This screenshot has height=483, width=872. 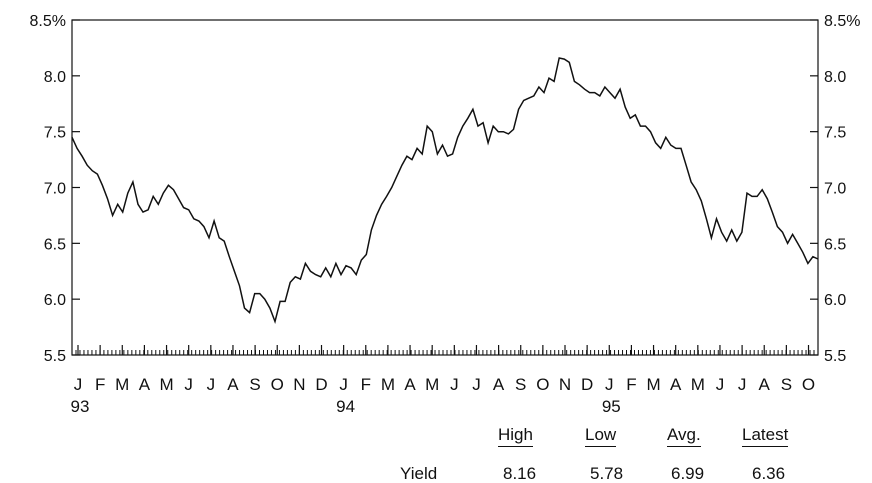 I want to click on y-tick-label-right: 7.0, so click(x=835, y=189).